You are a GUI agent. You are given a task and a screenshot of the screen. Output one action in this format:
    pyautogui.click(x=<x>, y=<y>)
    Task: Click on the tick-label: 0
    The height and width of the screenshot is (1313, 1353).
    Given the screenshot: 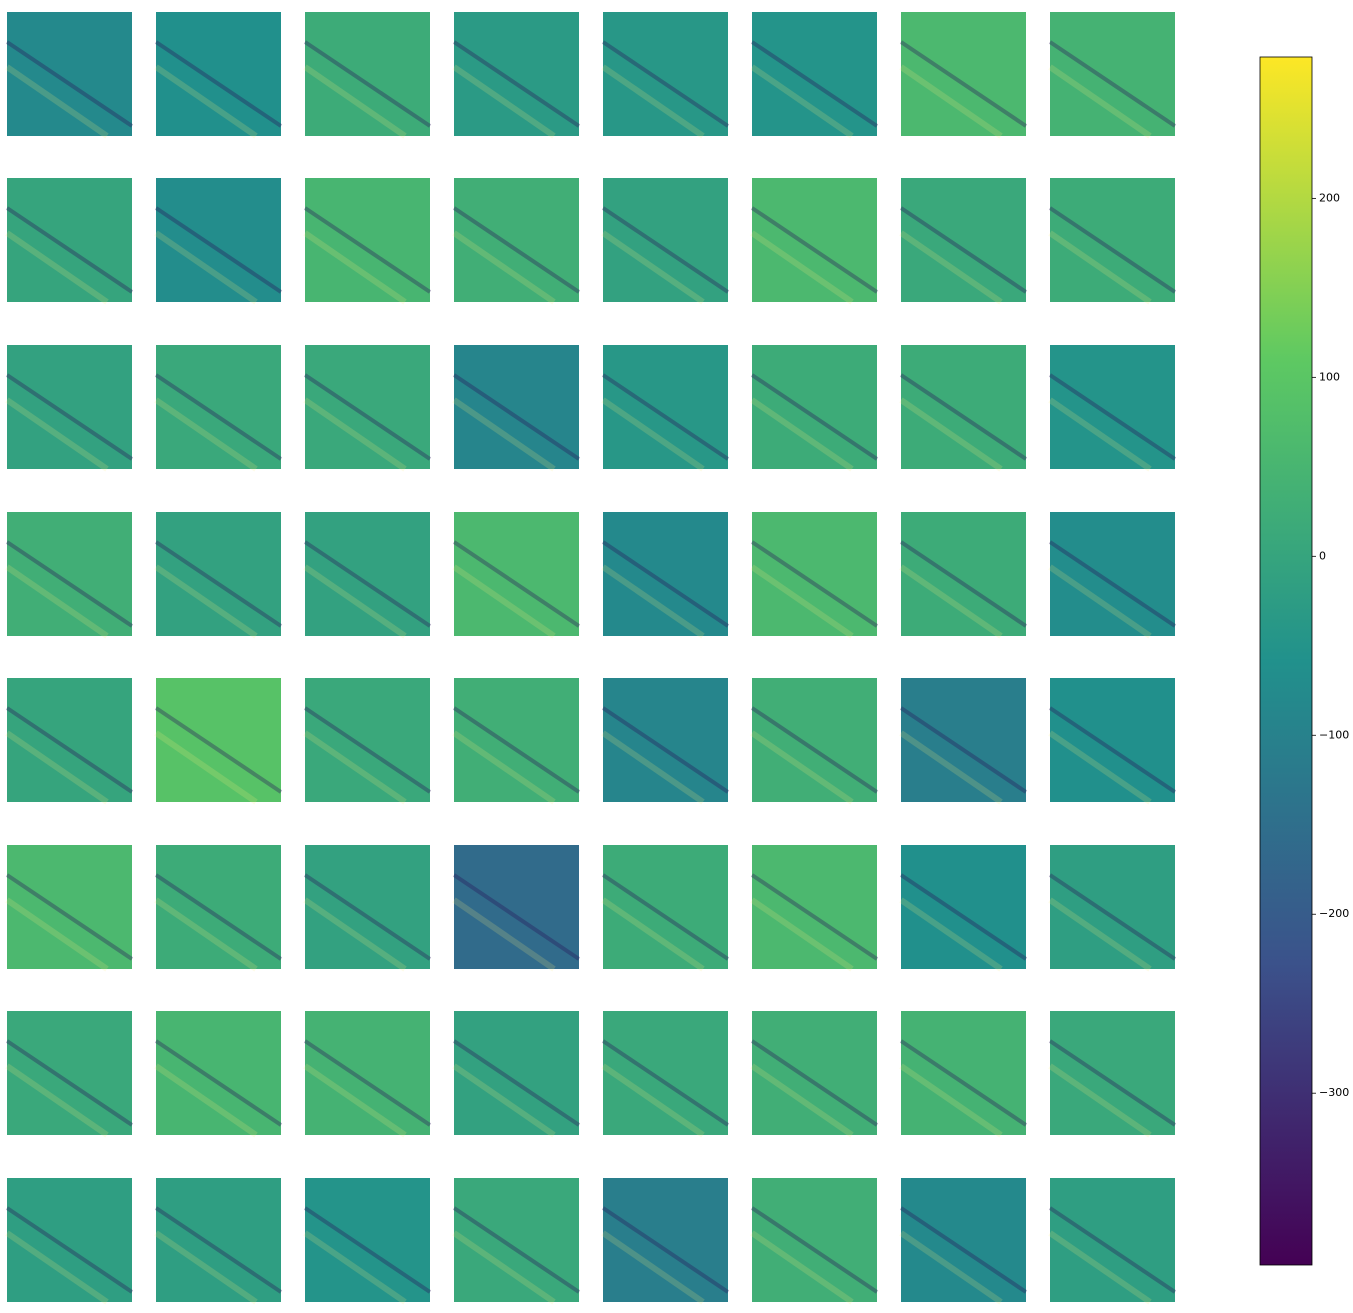 What is the action you would take?
    pyautogui.click(x=1322, y=555)
    